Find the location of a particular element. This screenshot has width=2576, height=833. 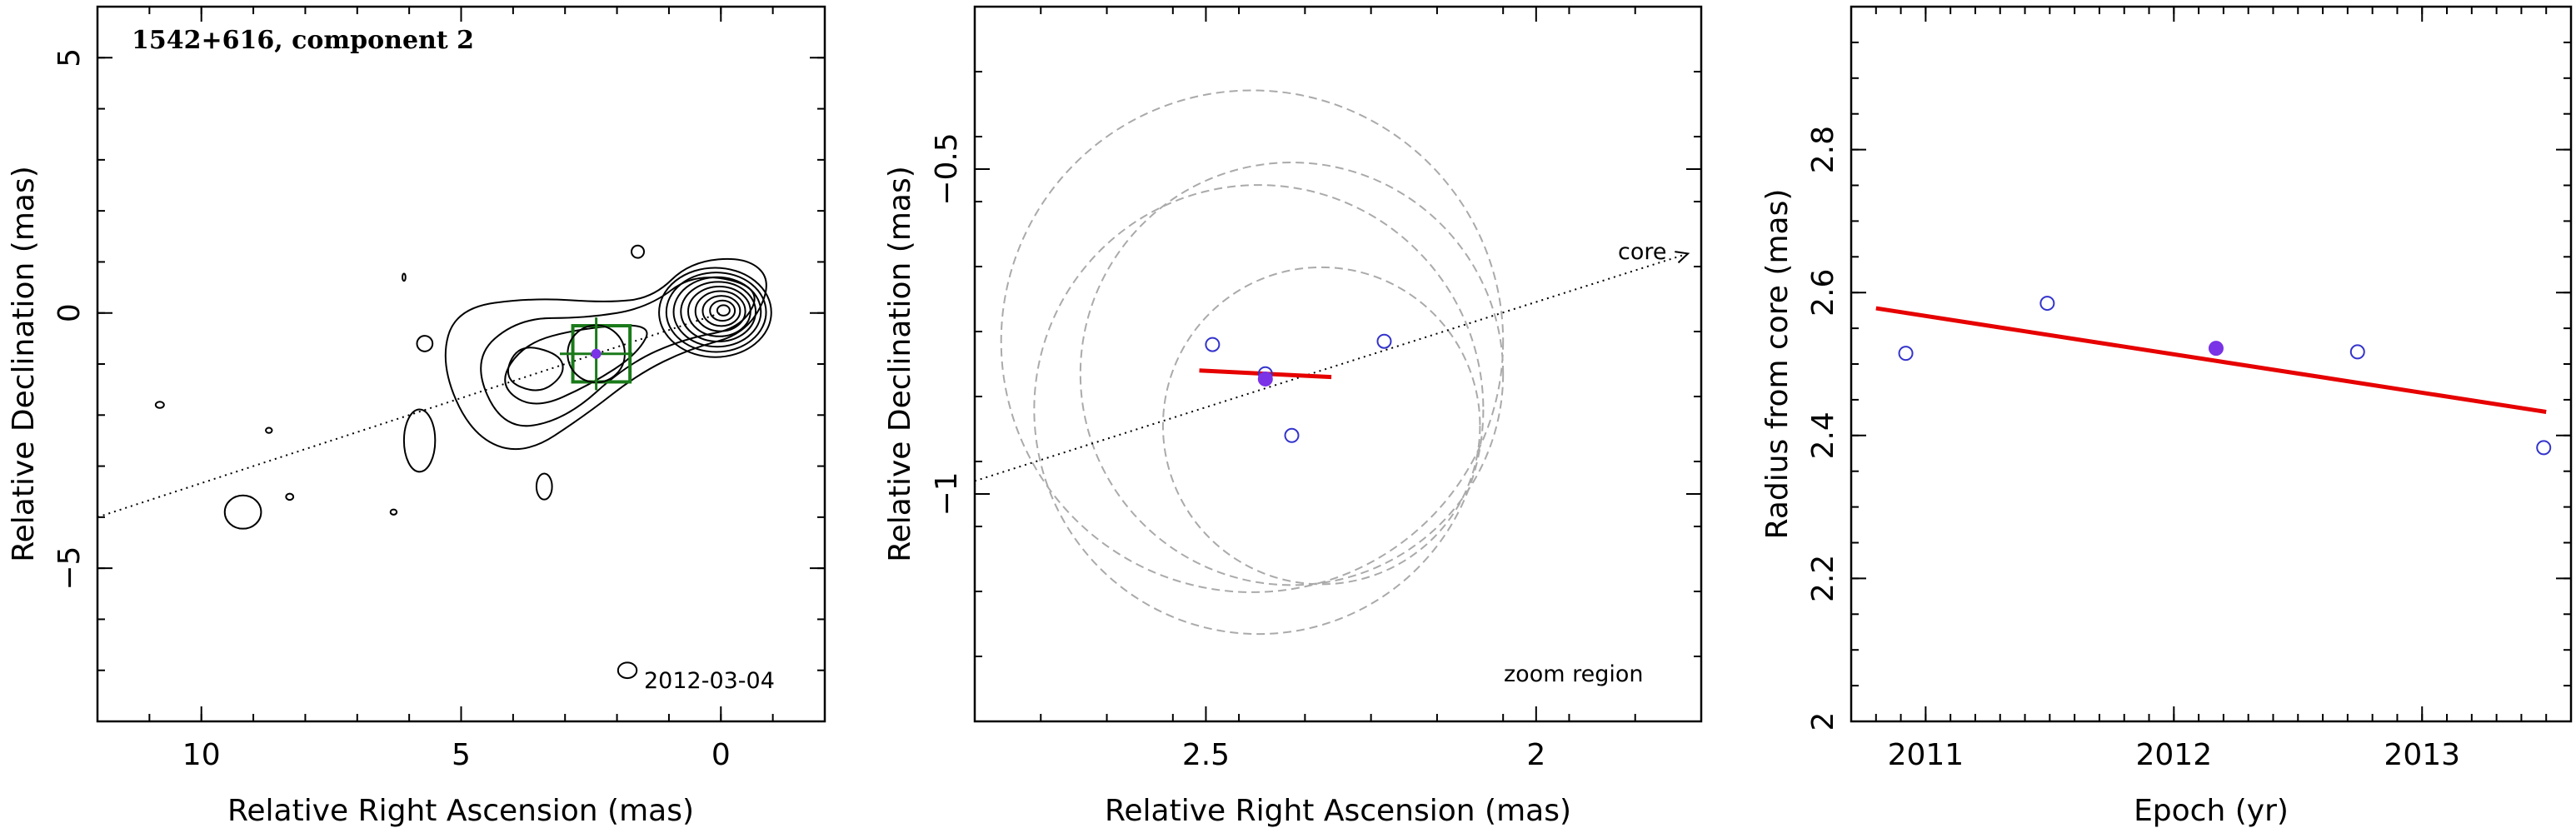

p3-marks is located at coordinates (2213, 376).